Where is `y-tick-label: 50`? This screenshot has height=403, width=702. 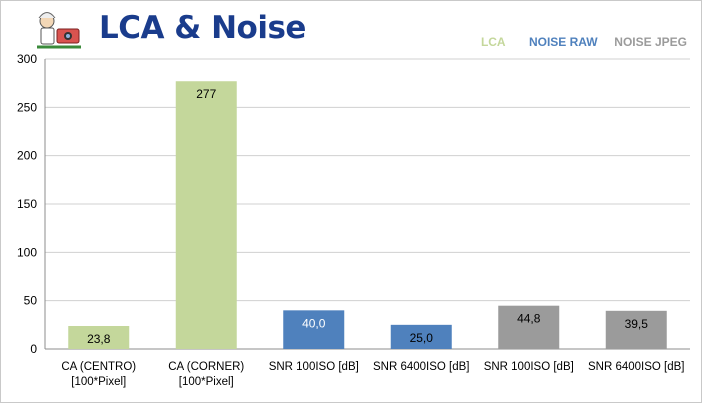 y-tick-label: 50 is located at coordinates (31, 301).